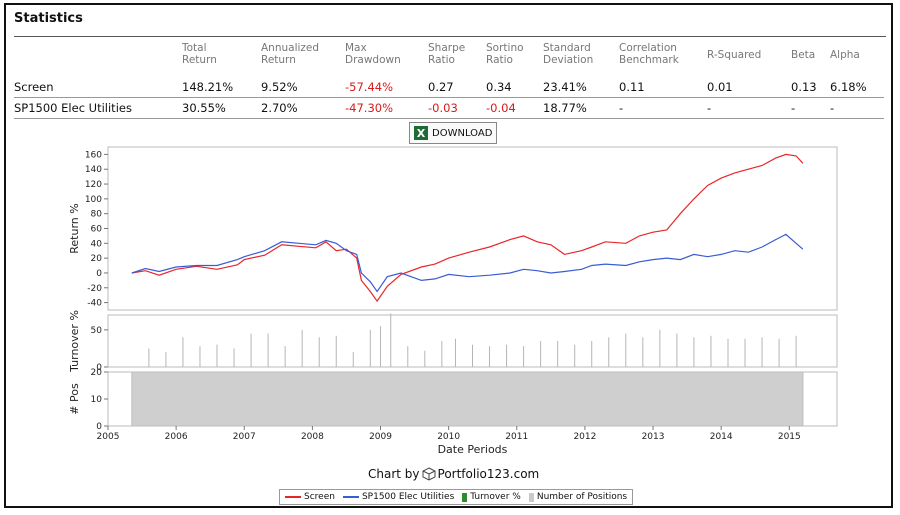  I want to click on cell: -0.04, so click(514, 108).